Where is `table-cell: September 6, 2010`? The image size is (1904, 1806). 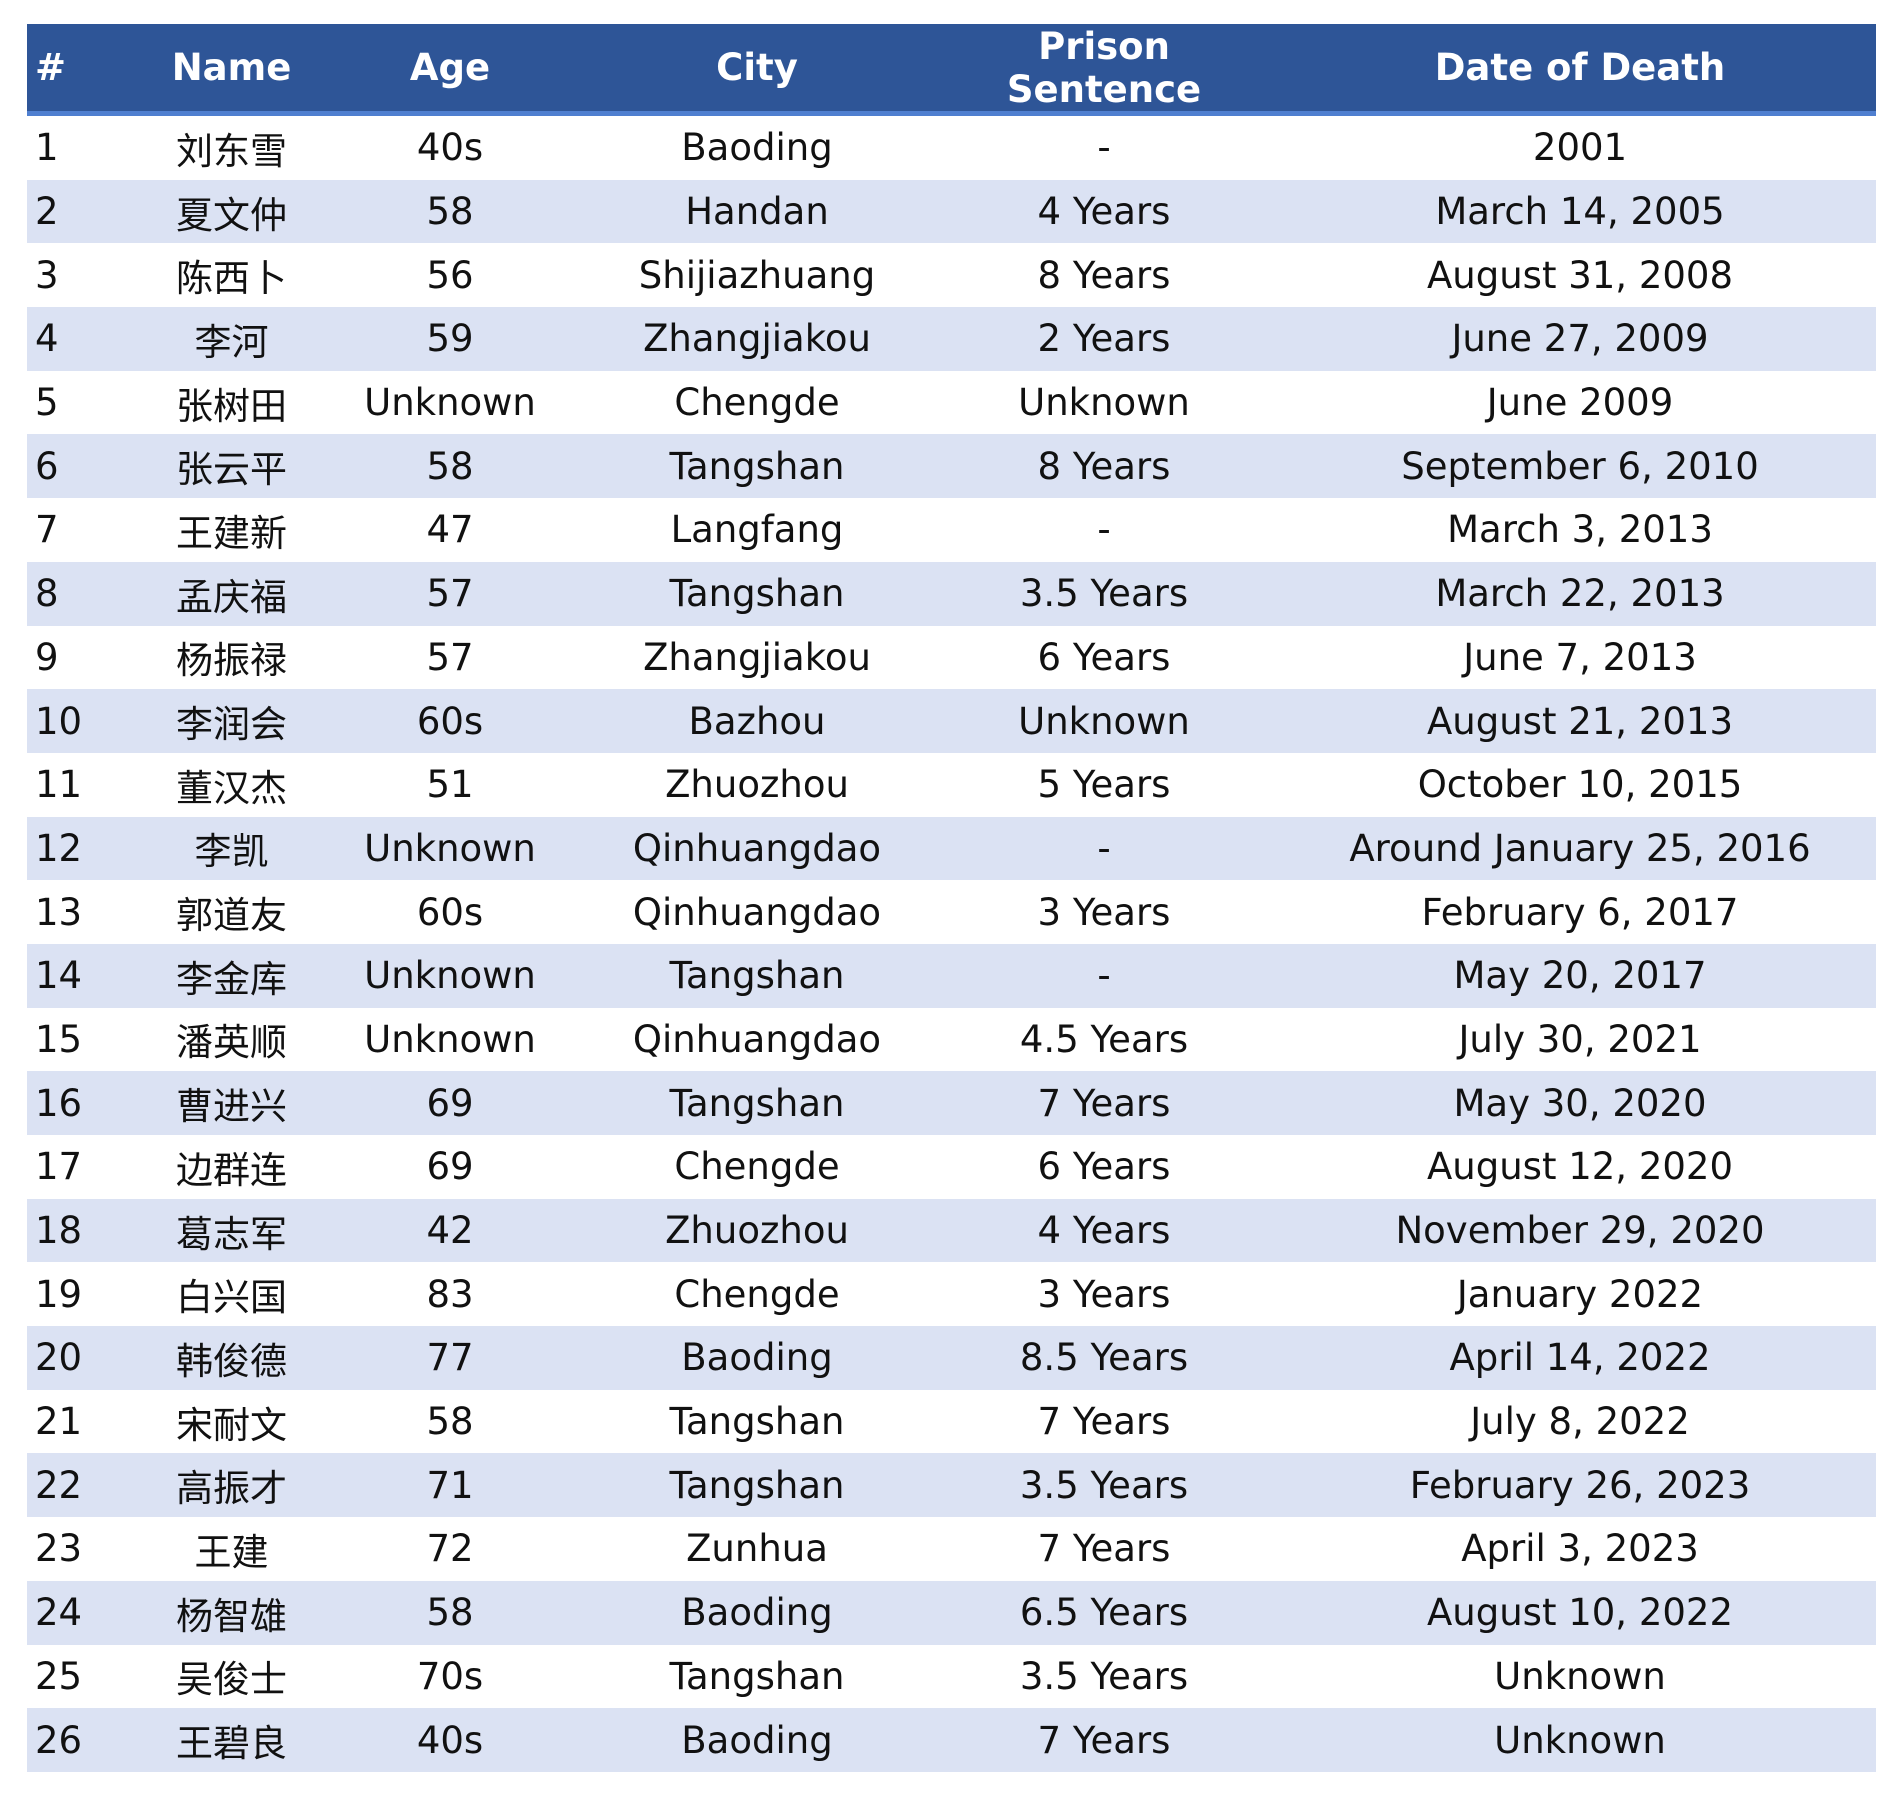
table-cell: September 6, 2010 is located at coordinates (1564, 466).